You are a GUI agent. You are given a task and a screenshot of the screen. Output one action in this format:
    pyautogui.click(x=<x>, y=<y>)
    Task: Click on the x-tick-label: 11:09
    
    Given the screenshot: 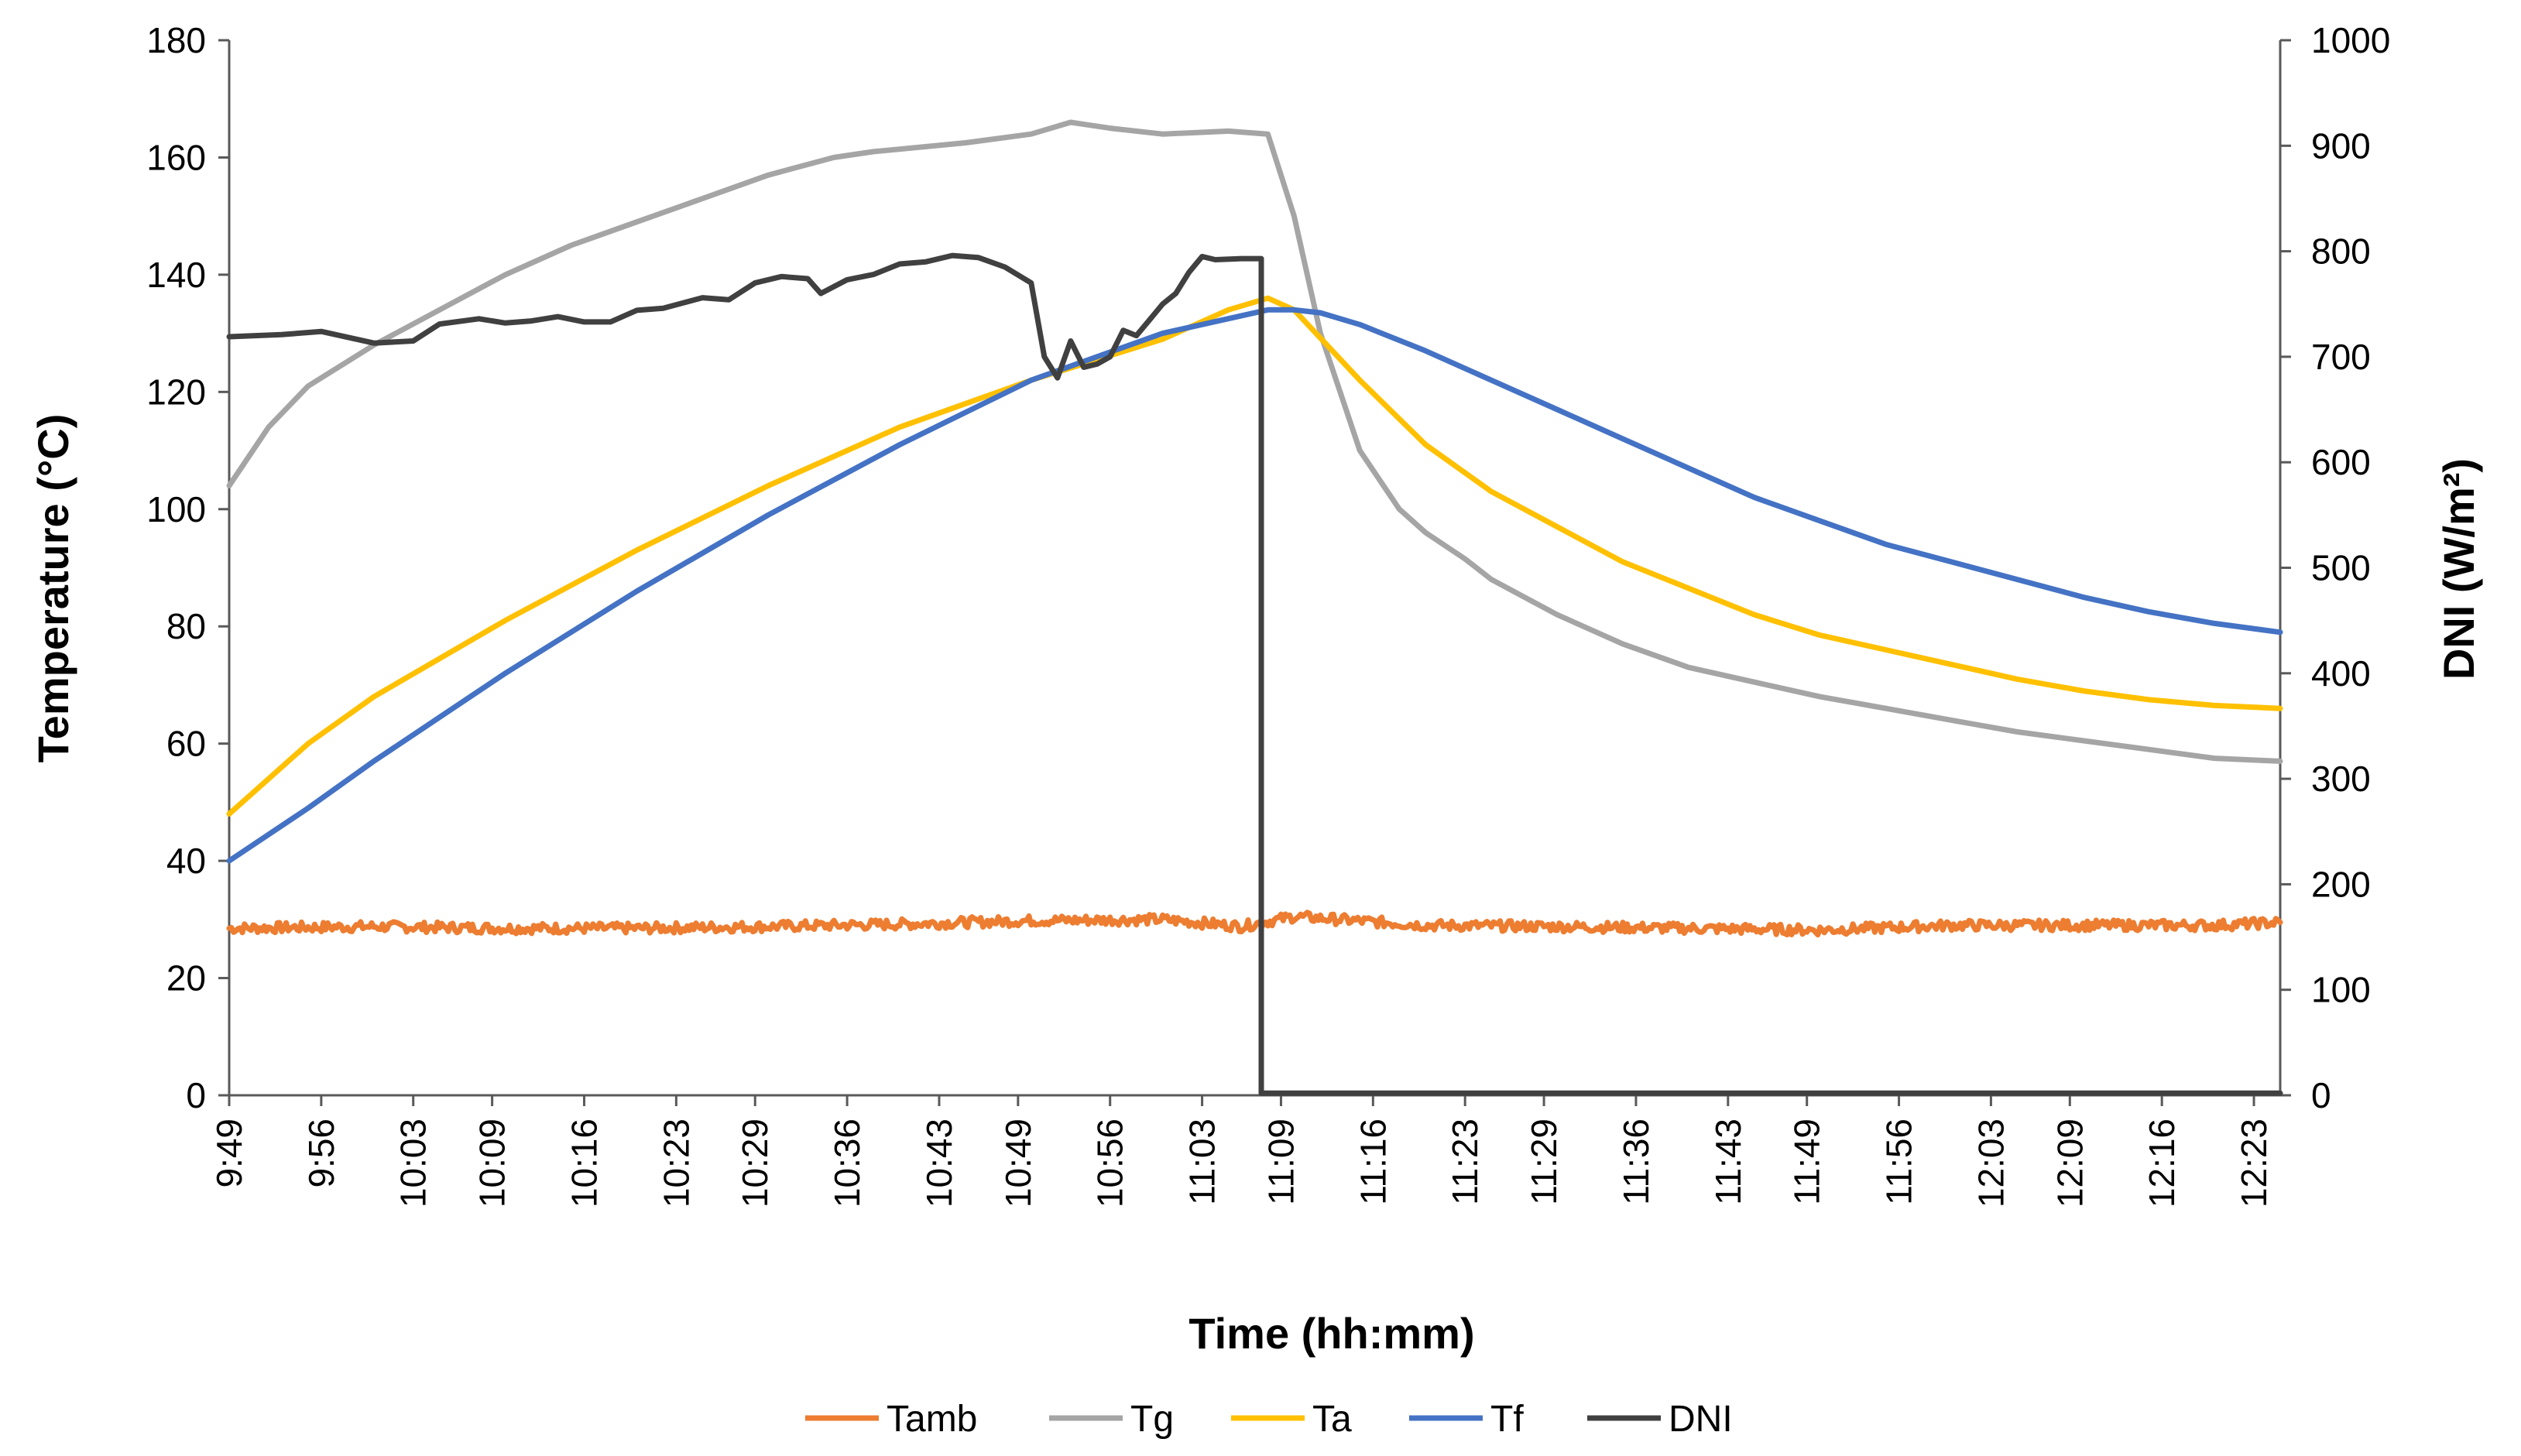 What is the action you would take?
    pyautogui.click(x=1280, y=1162)
    